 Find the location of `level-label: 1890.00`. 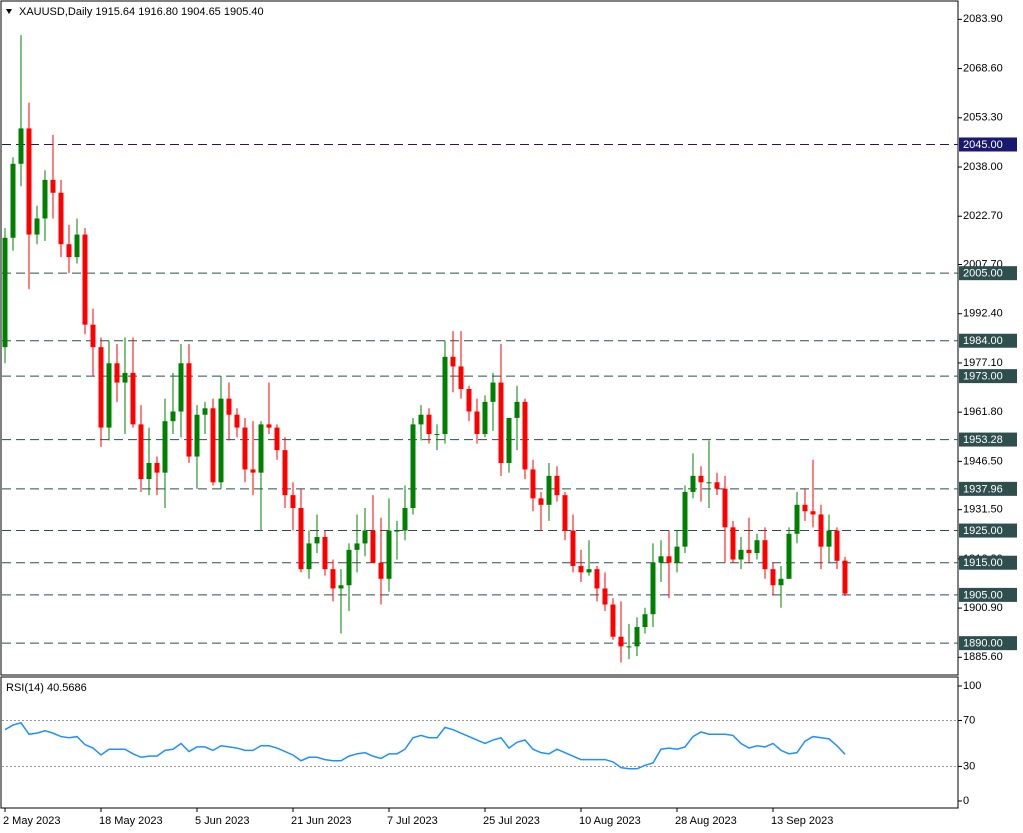

level-label: 1890.00 is located at coordinates (983, 644).